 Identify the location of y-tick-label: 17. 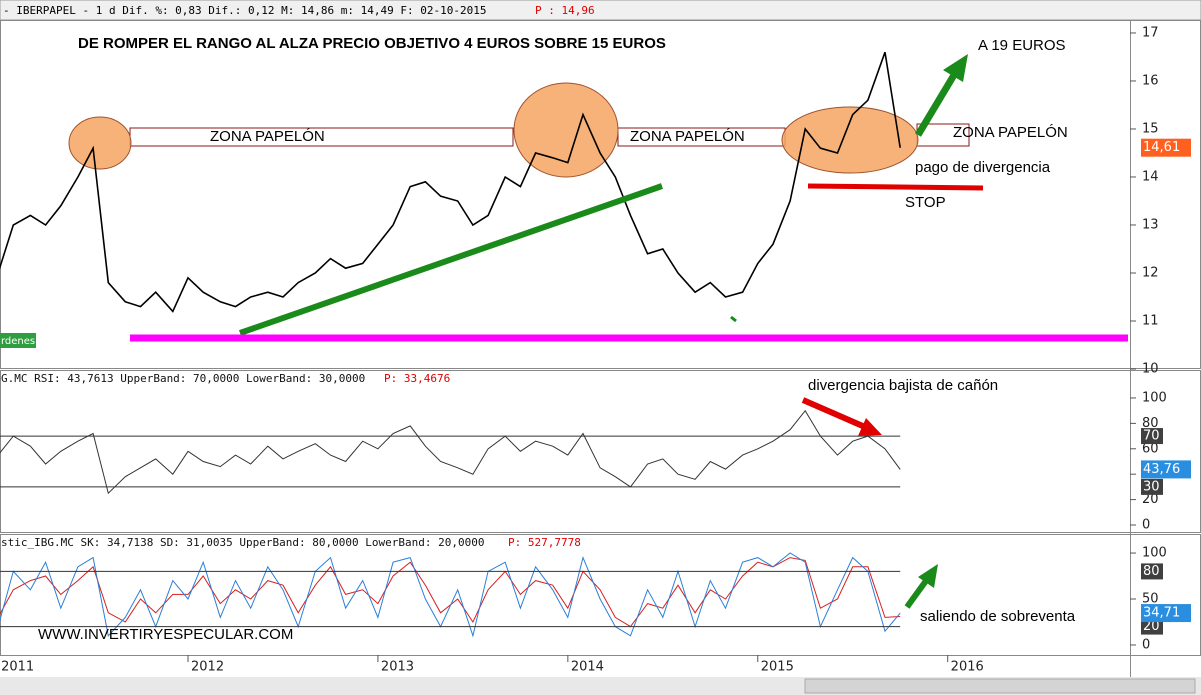
(1150, 32).